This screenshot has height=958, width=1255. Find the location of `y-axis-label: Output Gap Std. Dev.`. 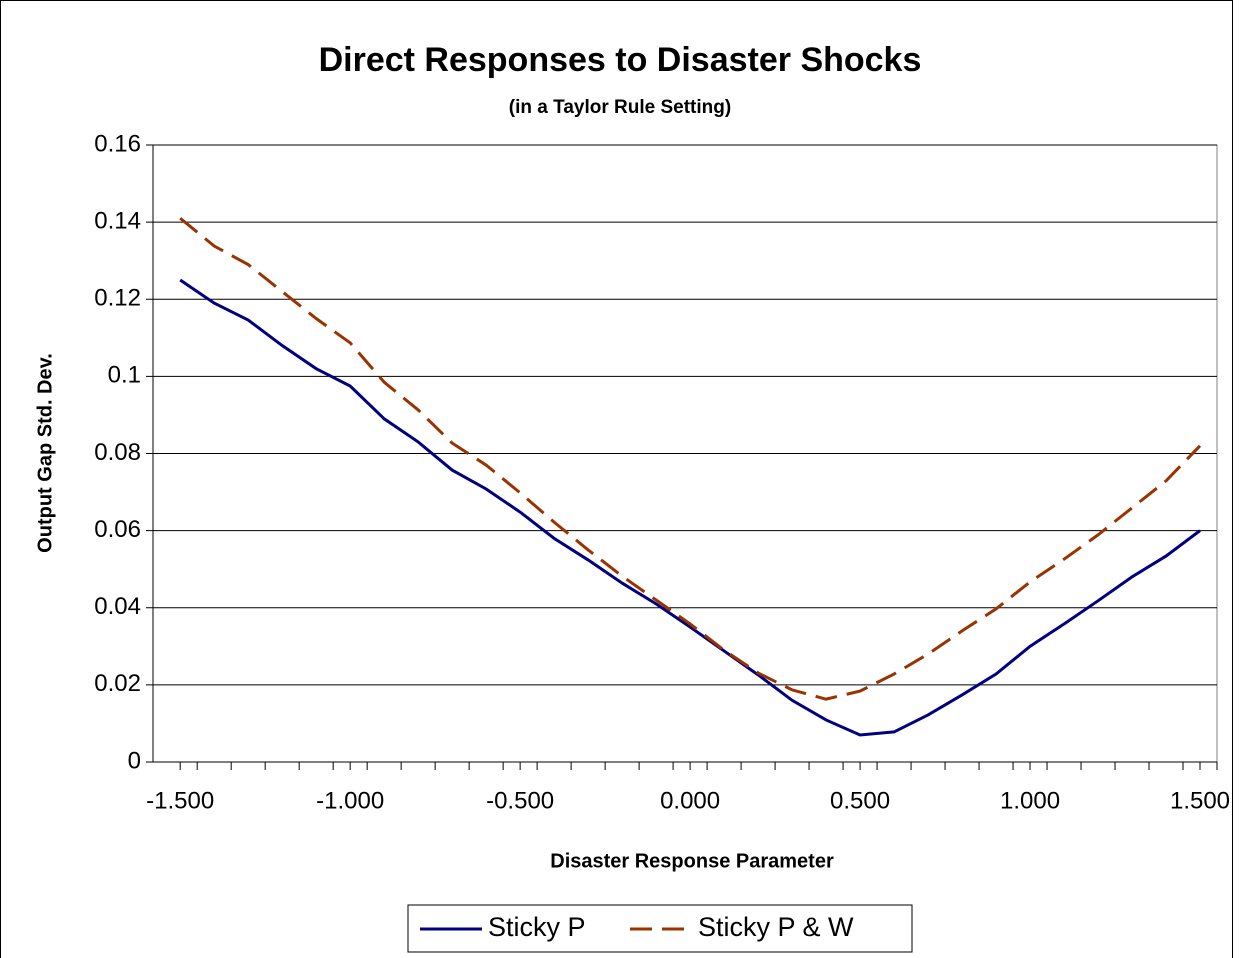

y-axis-label: Output Gap Std. Dev. is located at coordinates (45, 453).